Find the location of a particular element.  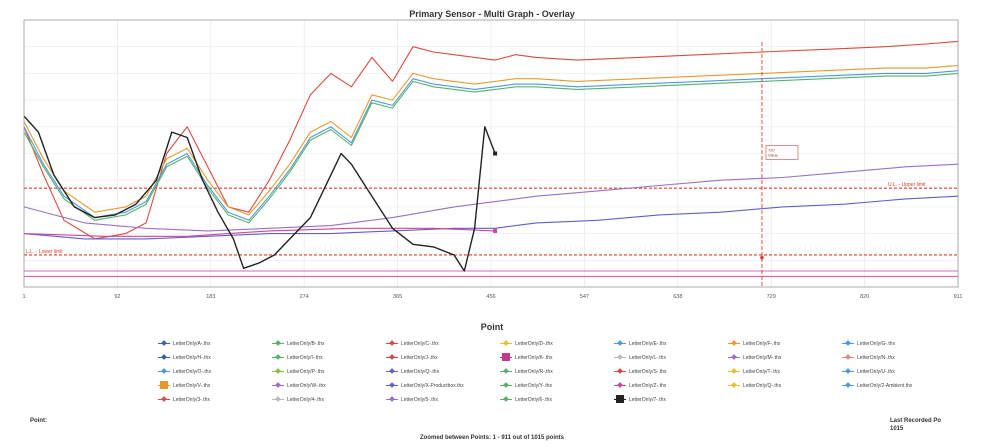

legend-label: LetterOnly/D-.thx is located at coordinates (534, 343).